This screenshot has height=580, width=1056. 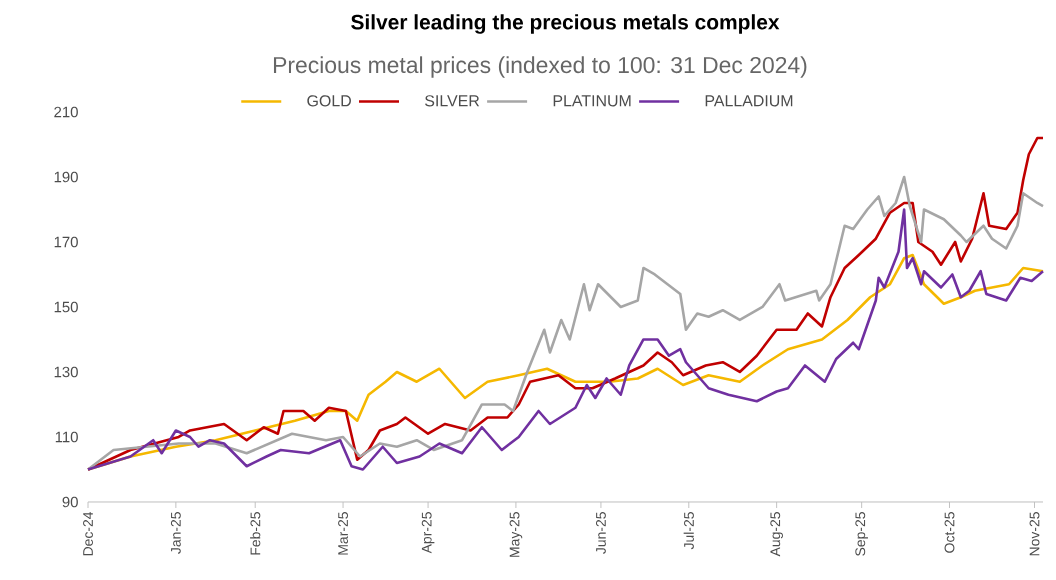 What do you see at coordinates (70, 502) in the screenshot?
I see `y-tick-label: 90` at bounding box center [70, 502].